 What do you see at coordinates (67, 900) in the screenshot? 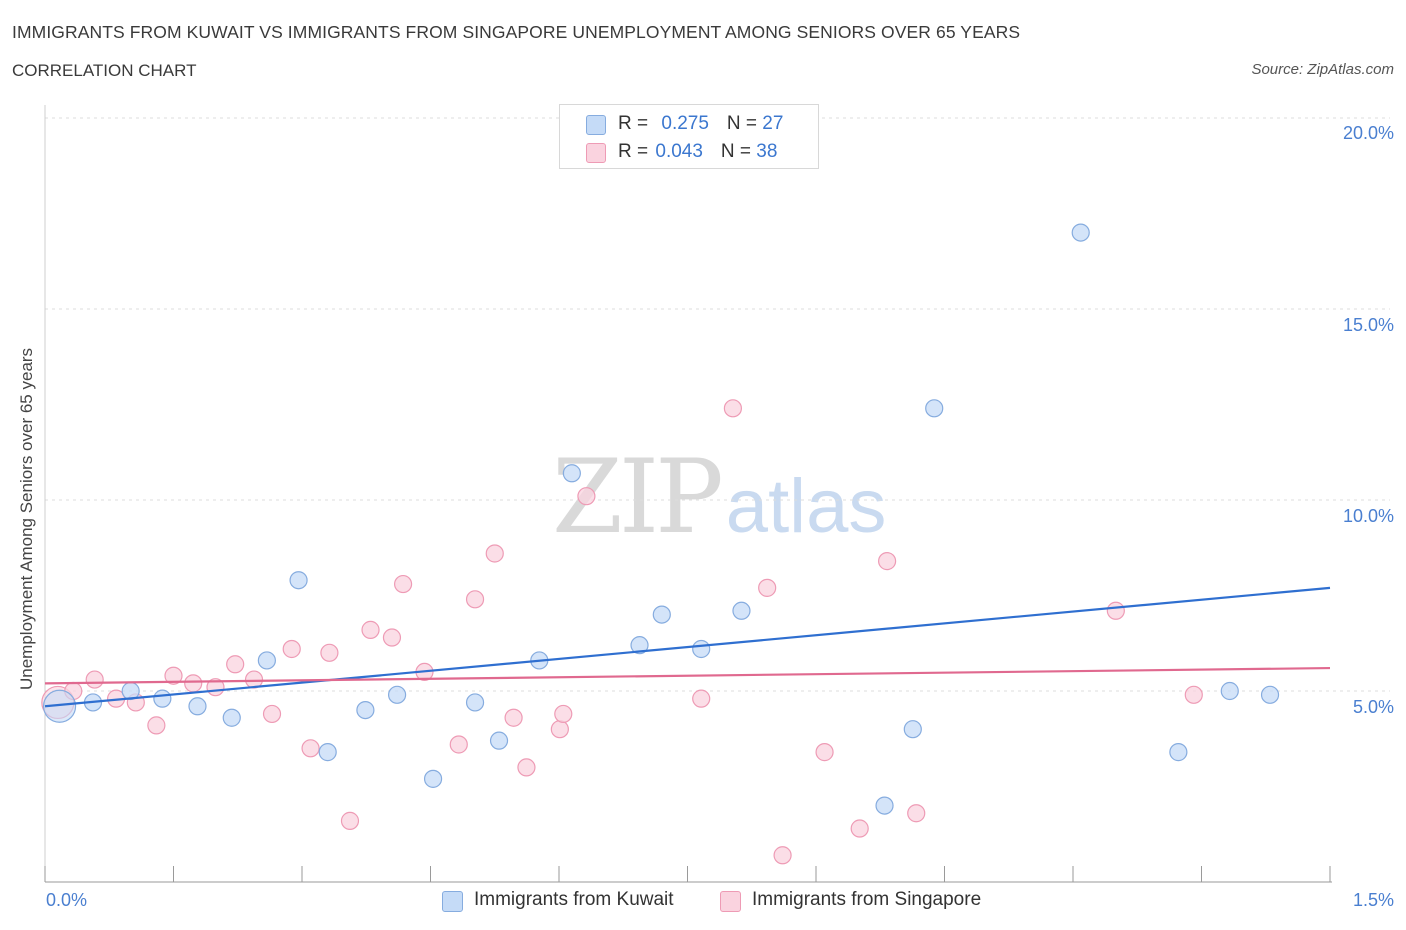
I see `x-tick-label-min: 0.0%` at bounding box center [67, 900].